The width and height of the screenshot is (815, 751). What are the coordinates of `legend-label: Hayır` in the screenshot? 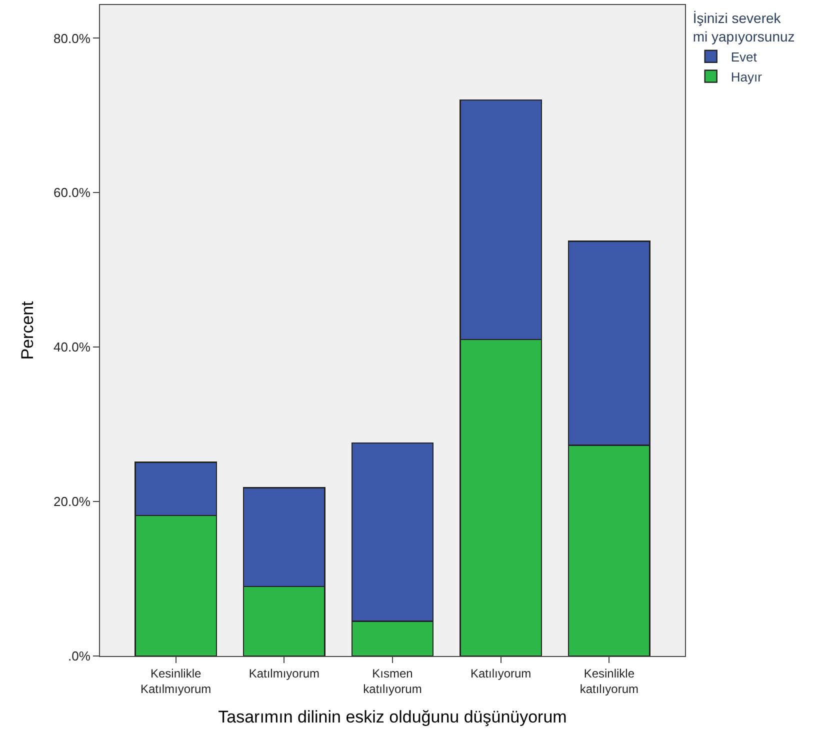 It's located at (746, 76).